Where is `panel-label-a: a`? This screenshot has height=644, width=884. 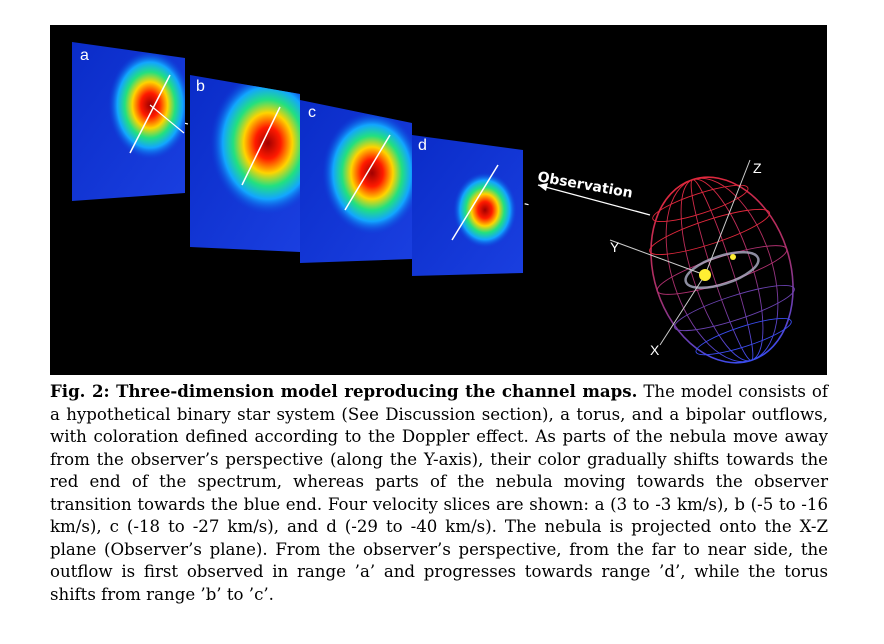
panel-label-a: a is located at coordinates (84, 55).